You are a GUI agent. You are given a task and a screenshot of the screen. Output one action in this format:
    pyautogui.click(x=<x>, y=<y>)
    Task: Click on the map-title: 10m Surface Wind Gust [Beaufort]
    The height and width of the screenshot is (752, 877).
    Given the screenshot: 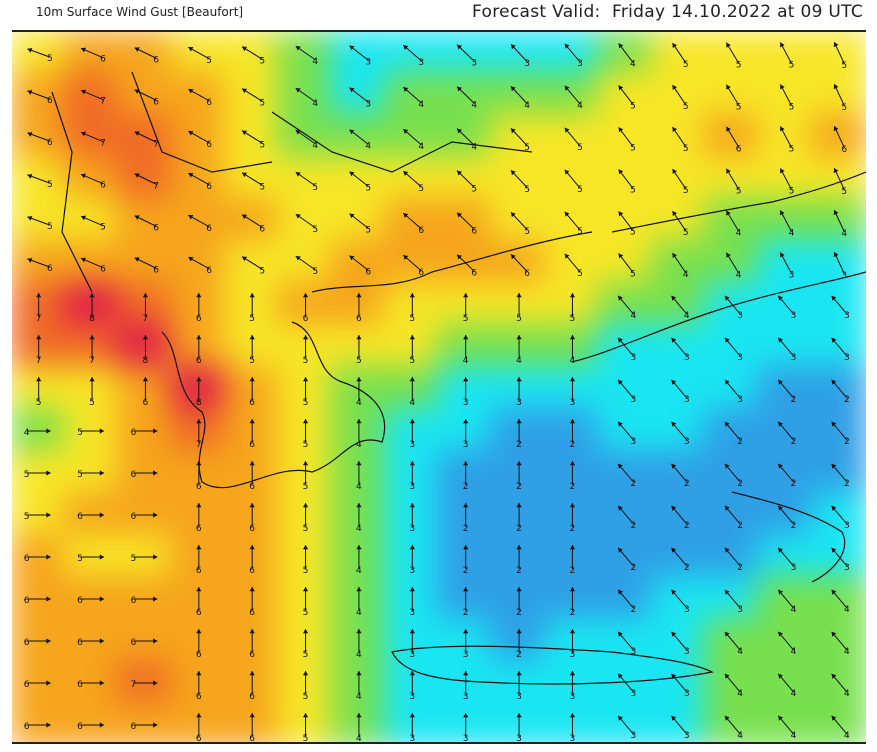 What is the action you would take?
    pyautogui.click(x=140, y=12)
    